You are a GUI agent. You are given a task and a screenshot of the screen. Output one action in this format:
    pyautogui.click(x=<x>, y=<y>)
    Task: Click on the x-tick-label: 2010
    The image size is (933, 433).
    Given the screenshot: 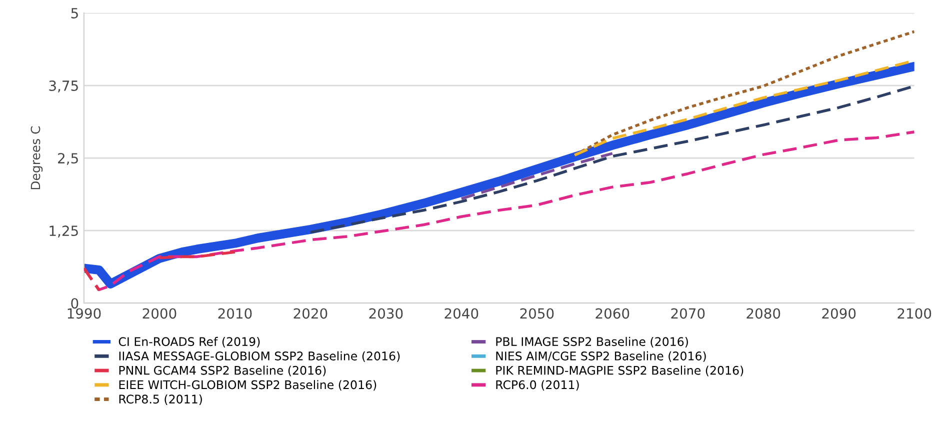 What is the action you would take?
    pyautogui.click(x=235, y=313)
    